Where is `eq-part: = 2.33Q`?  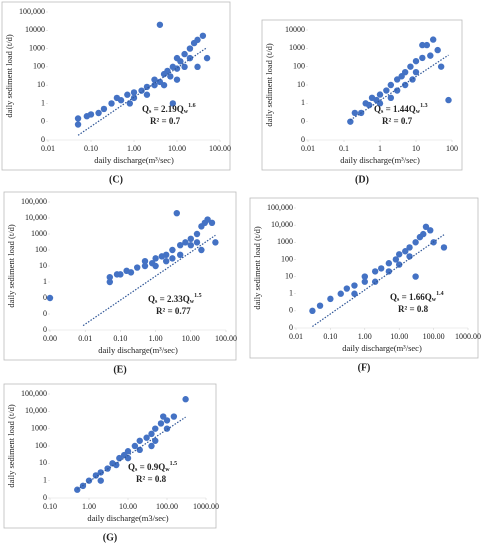
eq-part: = 2.33Q is located at coordinates (173, 299).